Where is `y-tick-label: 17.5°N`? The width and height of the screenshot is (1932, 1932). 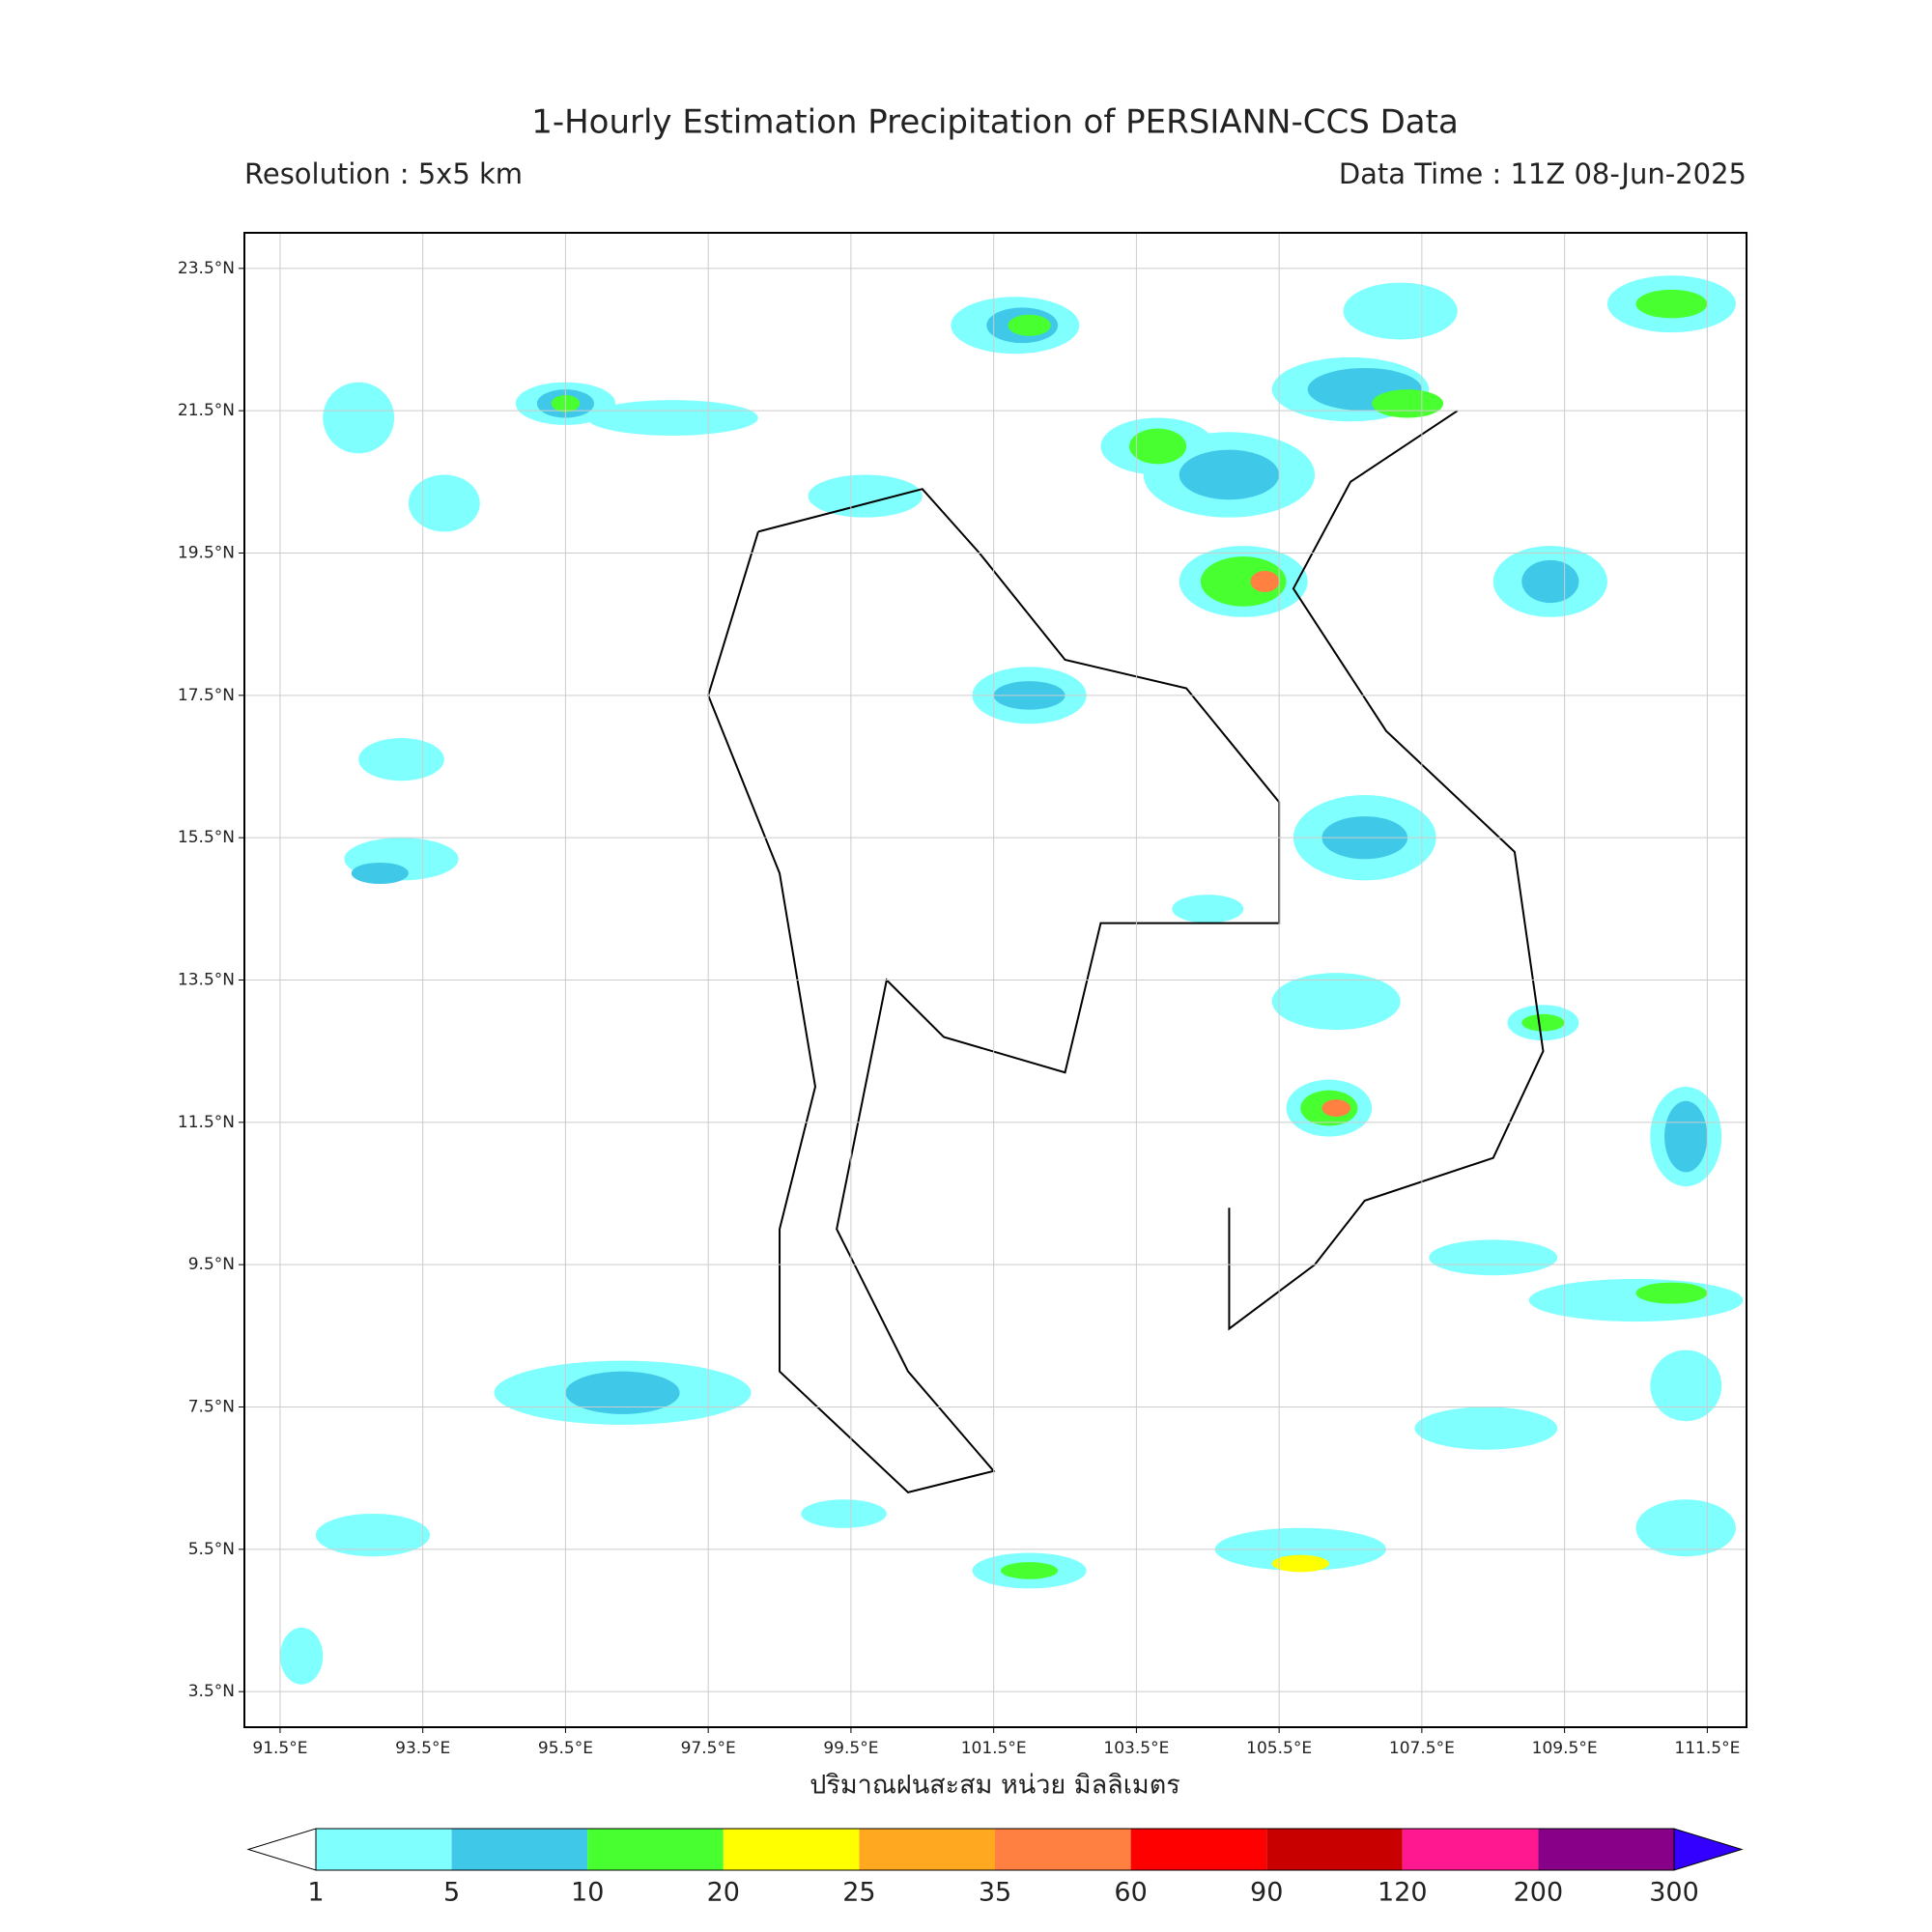
y-tick-label: 17.5°N is located at coordinates (206, 695).